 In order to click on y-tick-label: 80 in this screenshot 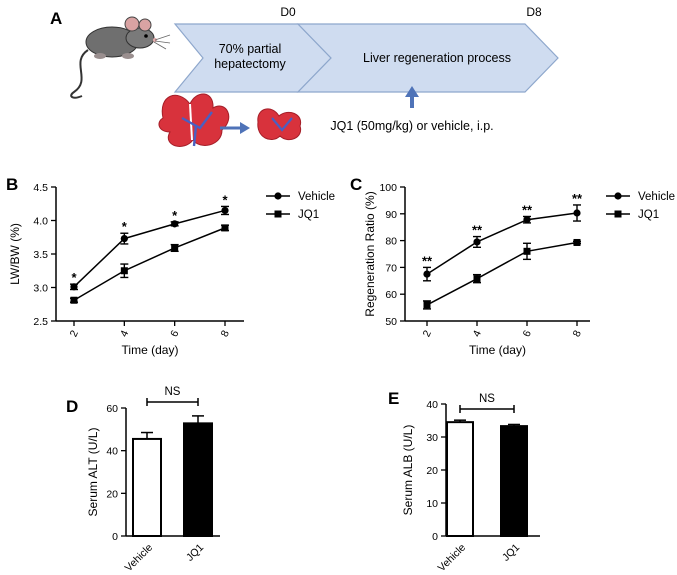, I will do `click(391, 242)`.